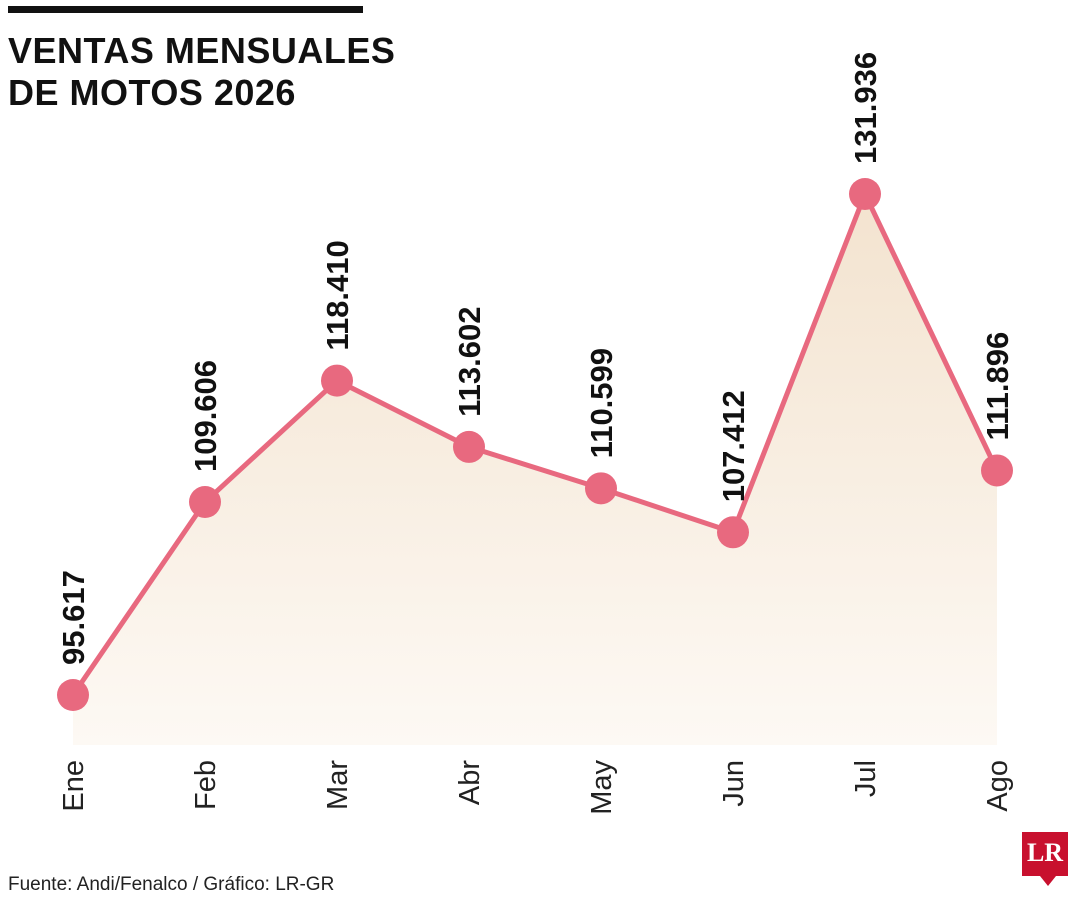 This screenshot has width=1080, height=900. What do you see at coordinates (202, 50) in the screenshot?
I see `chart-title-line-1: VENTAS MENSUALES` at bounding box center [202, 50].